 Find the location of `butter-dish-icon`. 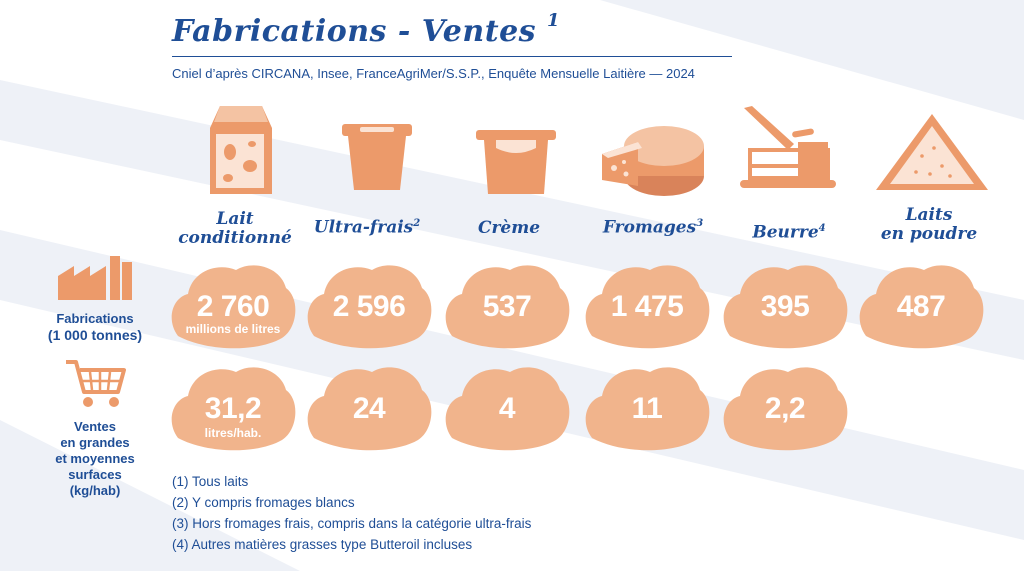

butter-dish-icon is located at coordinates (788, 147).